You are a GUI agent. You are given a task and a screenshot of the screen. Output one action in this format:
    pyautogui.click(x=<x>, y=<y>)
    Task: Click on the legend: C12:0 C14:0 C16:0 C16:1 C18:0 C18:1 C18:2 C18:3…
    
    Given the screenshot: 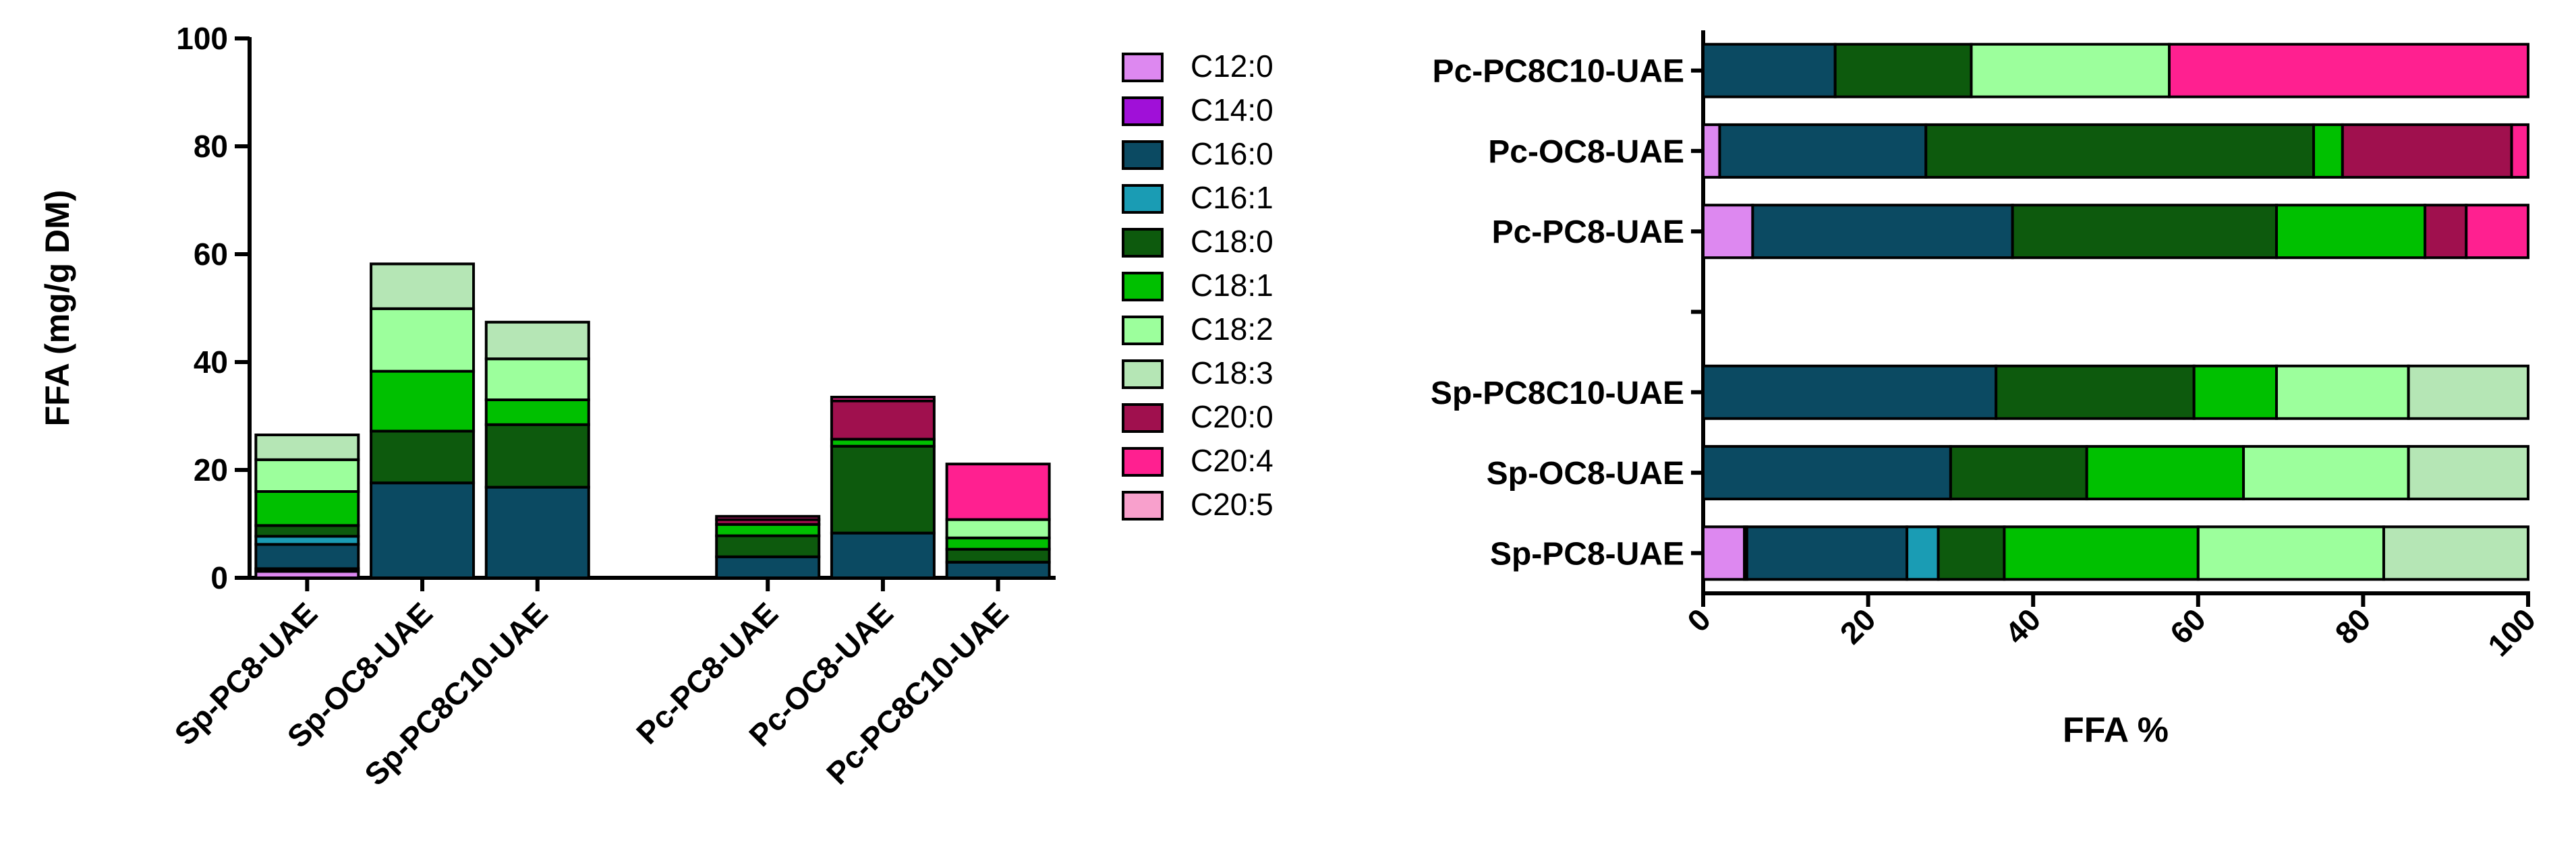 What is the action you would take?
    pyautogui.click(x=1197, y=286)
    